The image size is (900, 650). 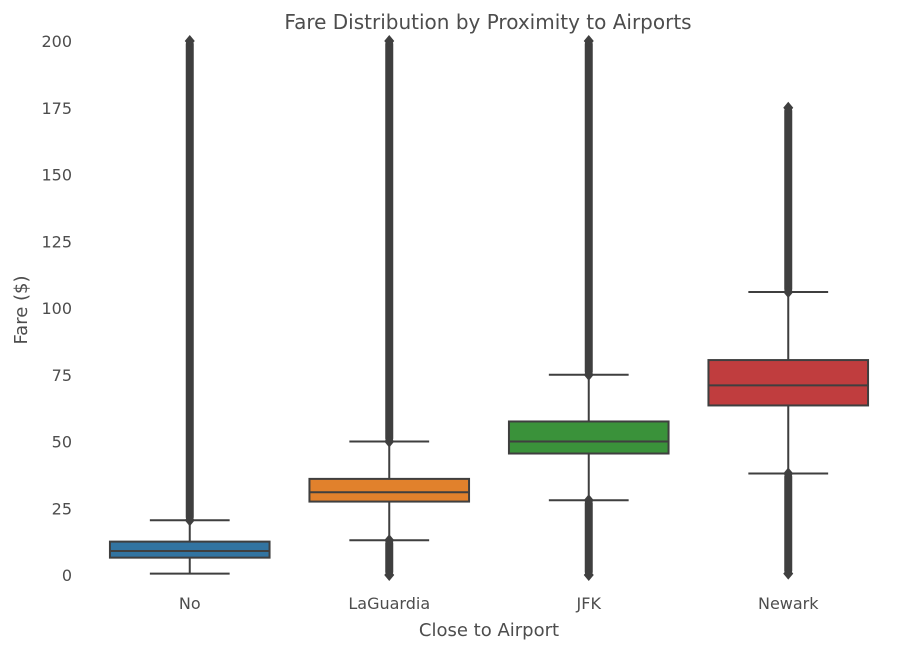 What do you see at coordinates (62, 442) in the screenshot?
I see `y-tick-label: 50` at bounding box center [62, 442].